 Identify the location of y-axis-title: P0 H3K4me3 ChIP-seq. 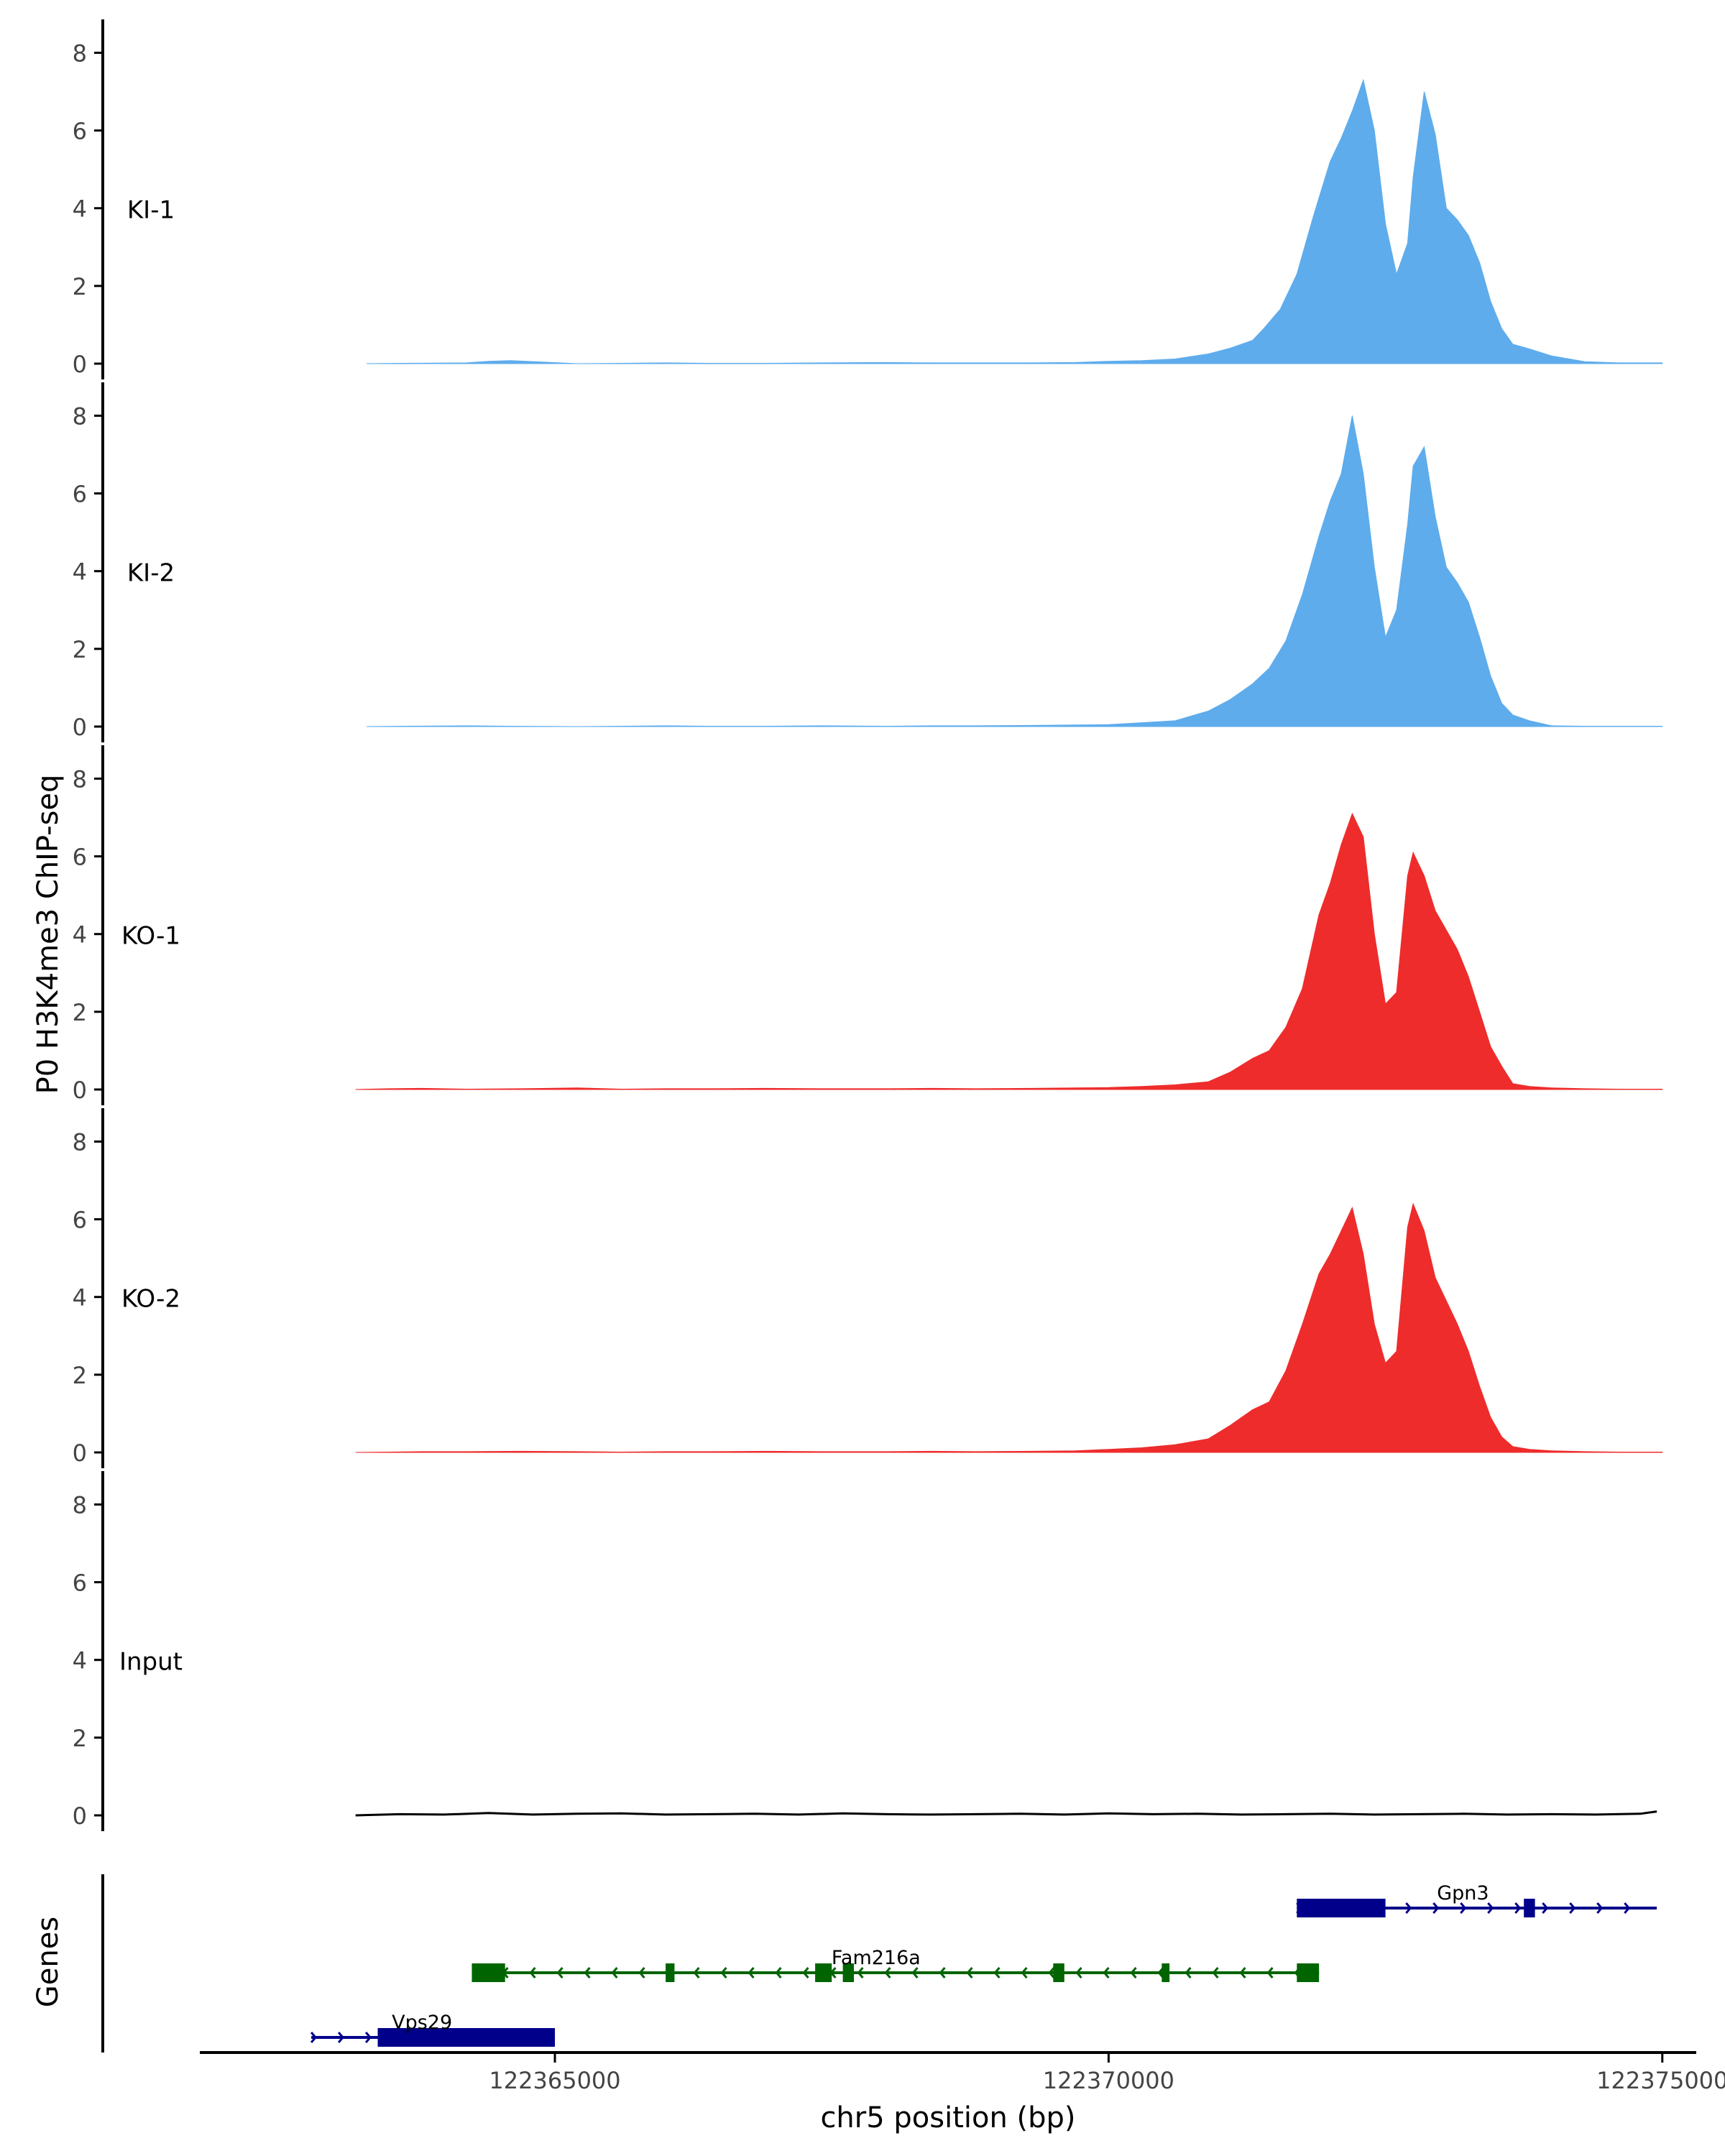
(48, 935).